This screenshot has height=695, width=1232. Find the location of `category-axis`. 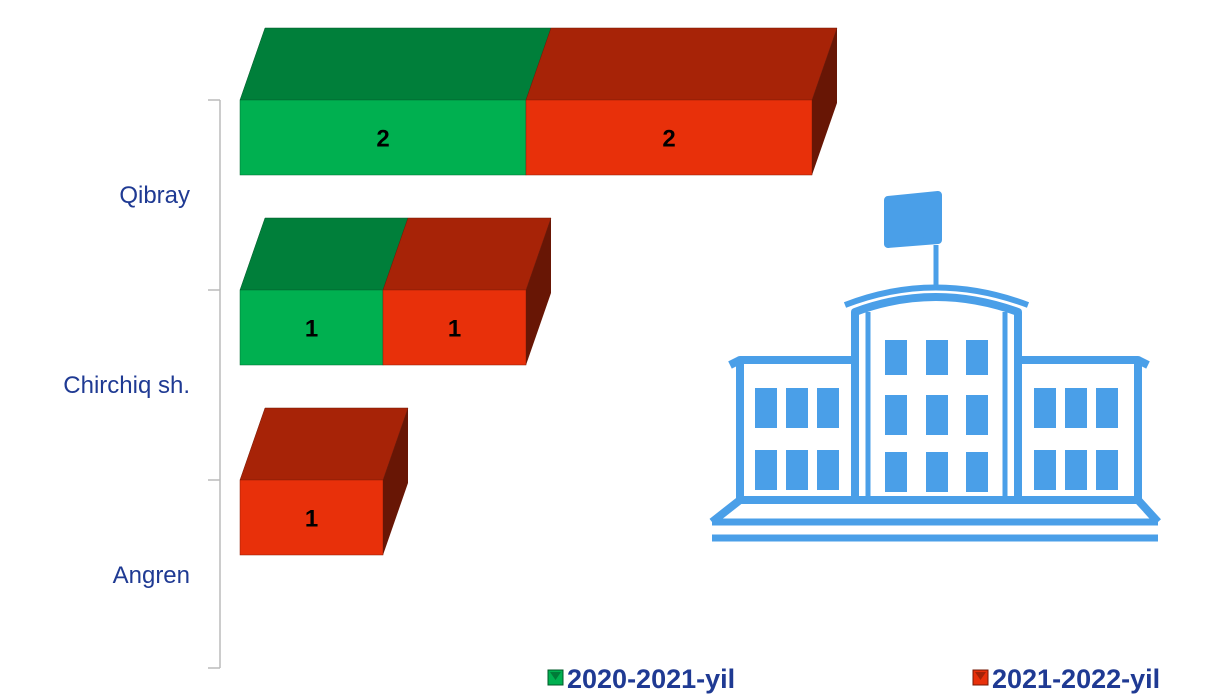

category-axis is located at coordinates (214, 384).